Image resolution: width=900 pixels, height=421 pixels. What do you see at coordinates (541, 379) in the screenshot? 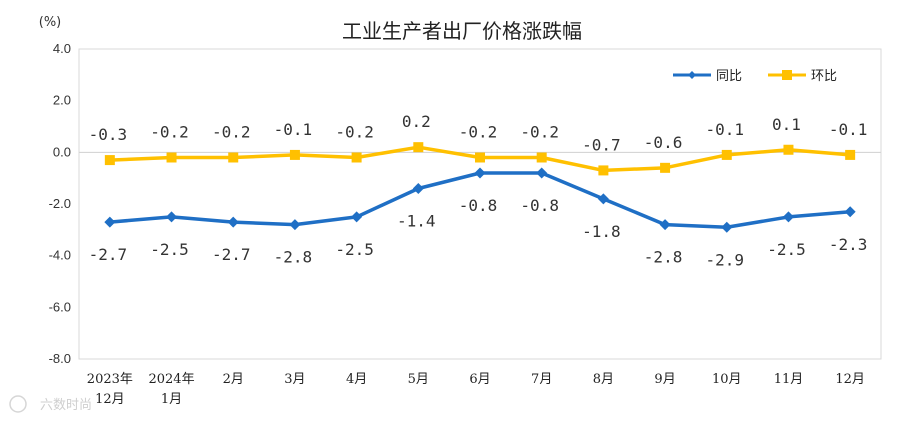
I see `x-tick-label: 7月` at bounding box center [541, 379].